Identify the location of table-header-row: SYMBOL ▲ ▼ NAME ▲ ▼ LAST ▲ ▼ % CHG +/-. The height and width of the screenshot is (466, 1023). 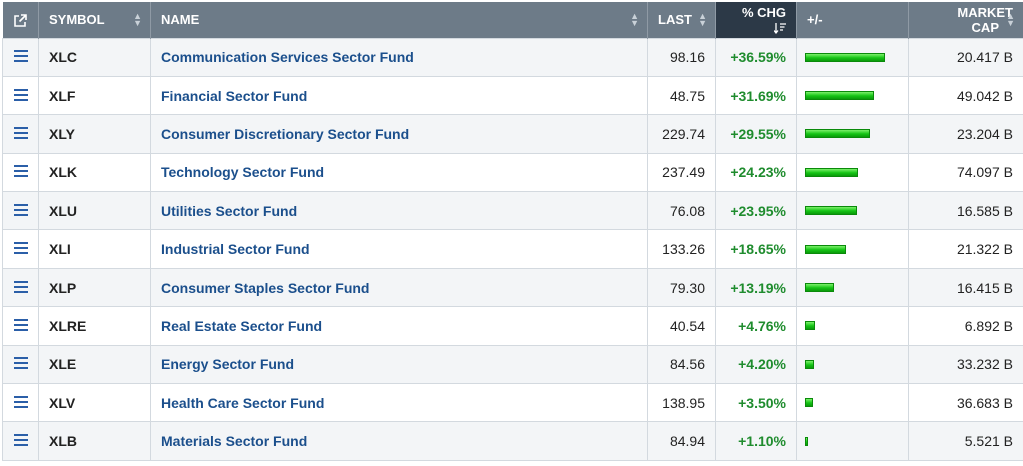
(512, 20).